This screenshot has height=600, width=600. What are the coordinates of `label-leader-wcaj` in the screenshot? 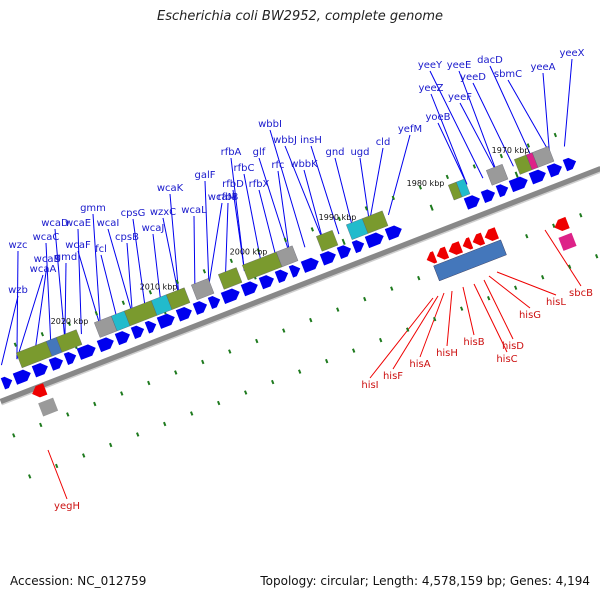 It's located at (157, 268).